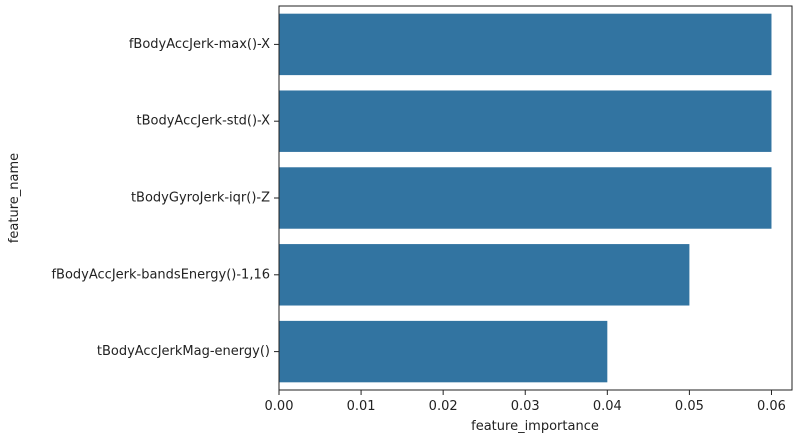  Describe the element at coordinates (199, 44) in the screenshot. I see `y-tick-label: fBodyAccJerk-max()-X` at that location.